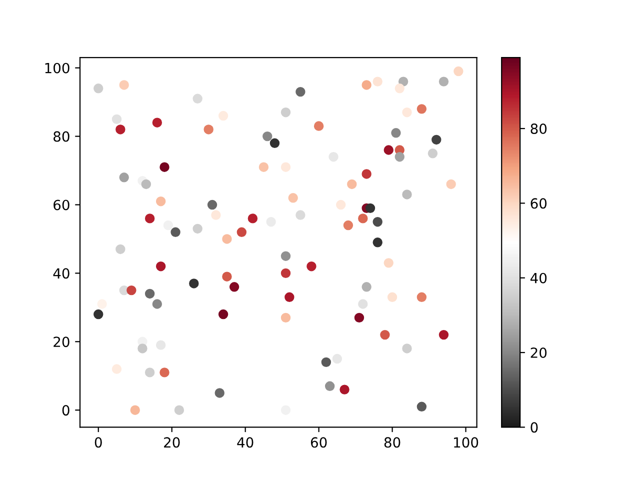 Image resolution: width=640 pixels, height=480 pixels. Describe the element at coordinates (61, 273) in the screenshot. I see `y-tick-label: 40` at that location.